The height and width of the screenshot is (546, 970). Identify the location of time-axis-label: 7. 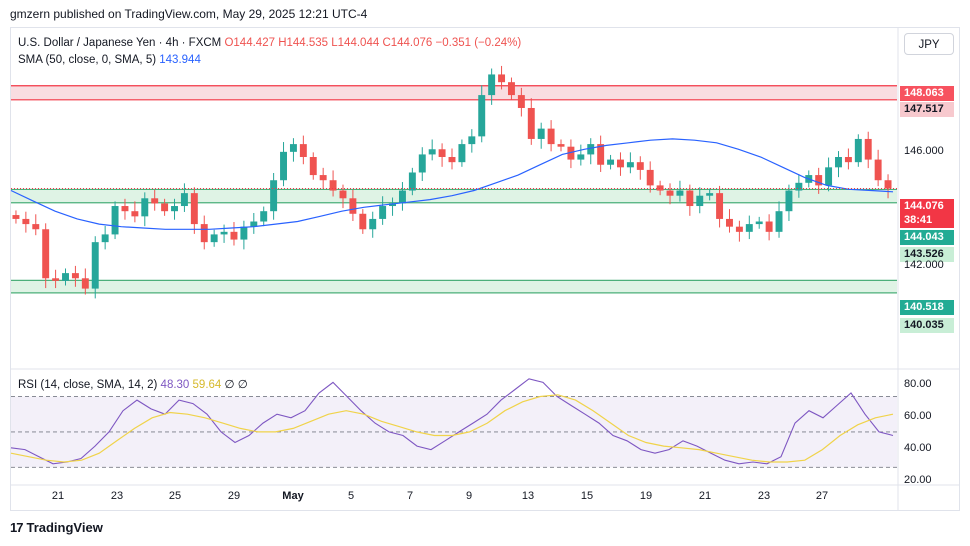
(410, 496).